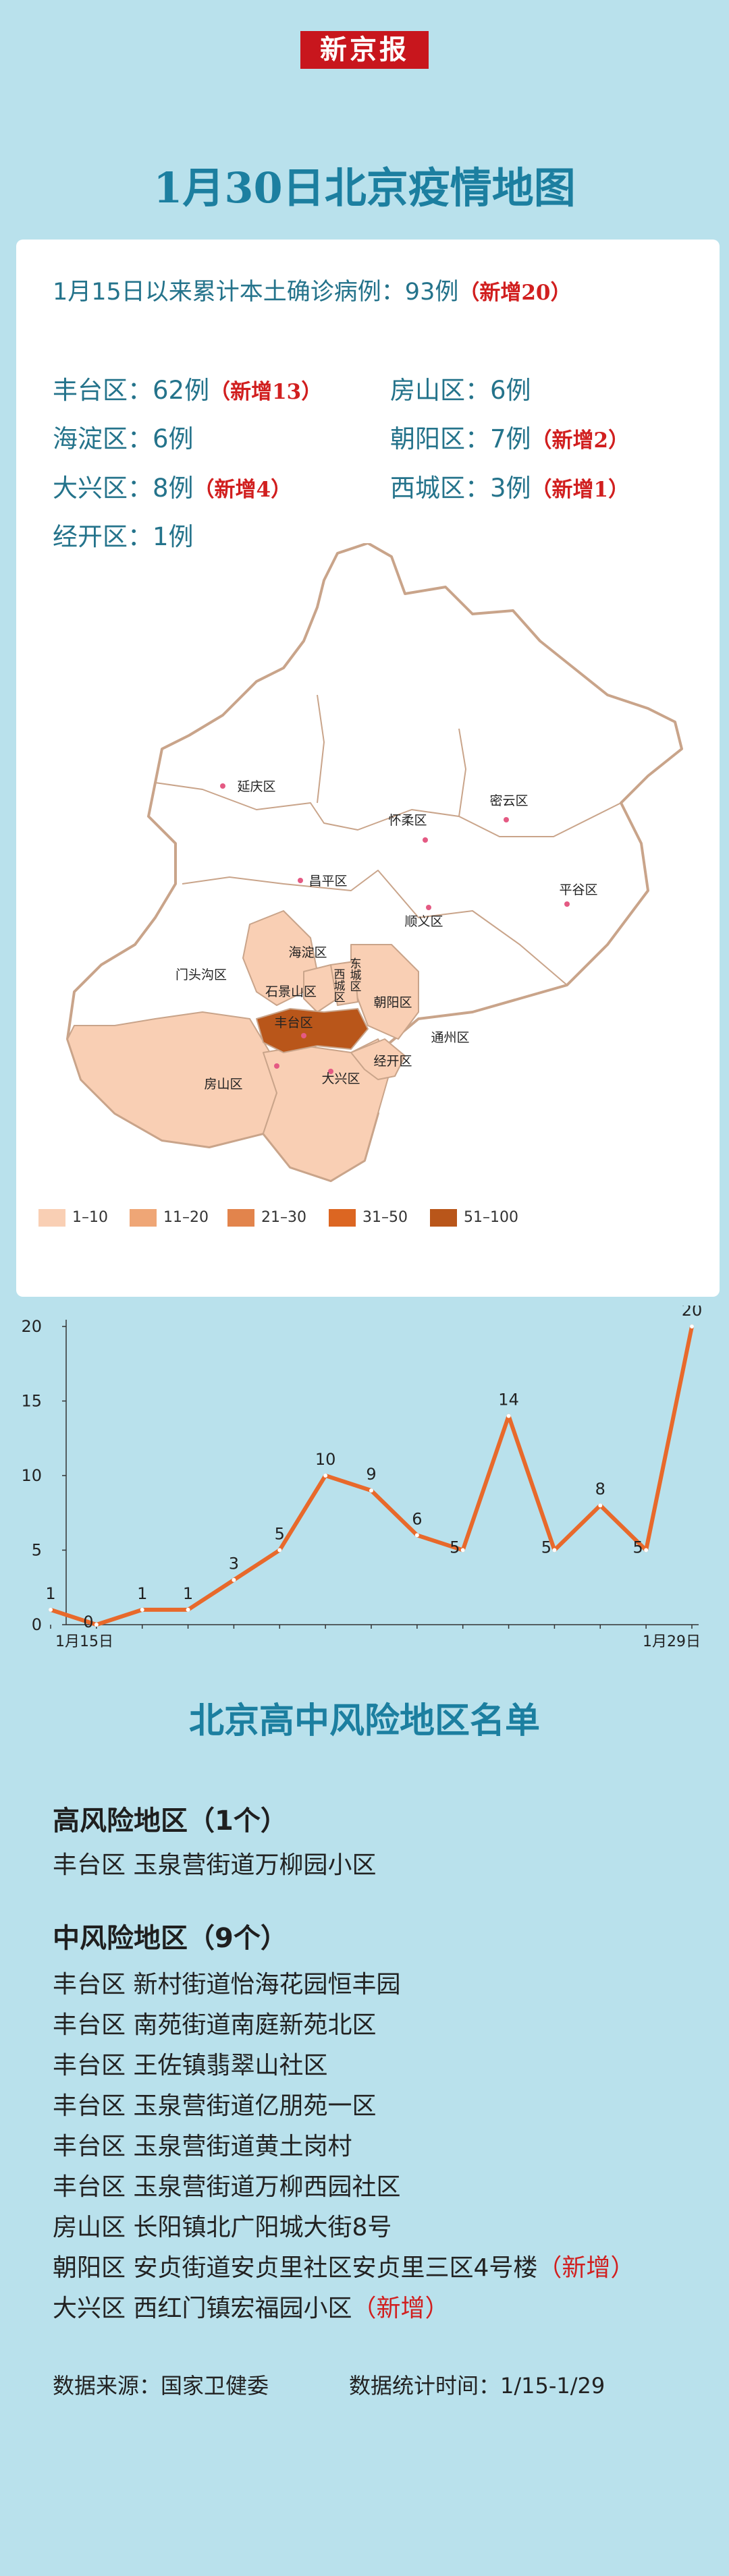 This screenshot has height=2576, width=729. I want to click on district-count: 朝阳区：7例, so click(460, 438).